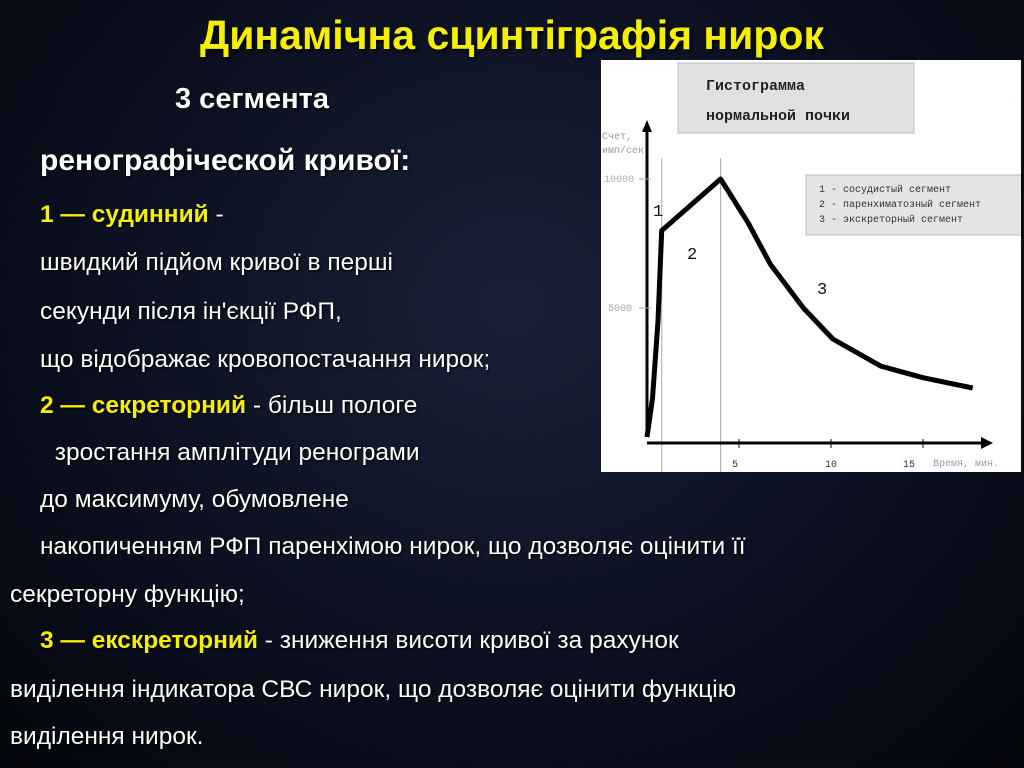 The width and height of the screenshot is (1024, 768). Describe the element at coordinates (149, 640) in the screenshot. I see `segment-3-label: 3 — екскреторний` at that location.